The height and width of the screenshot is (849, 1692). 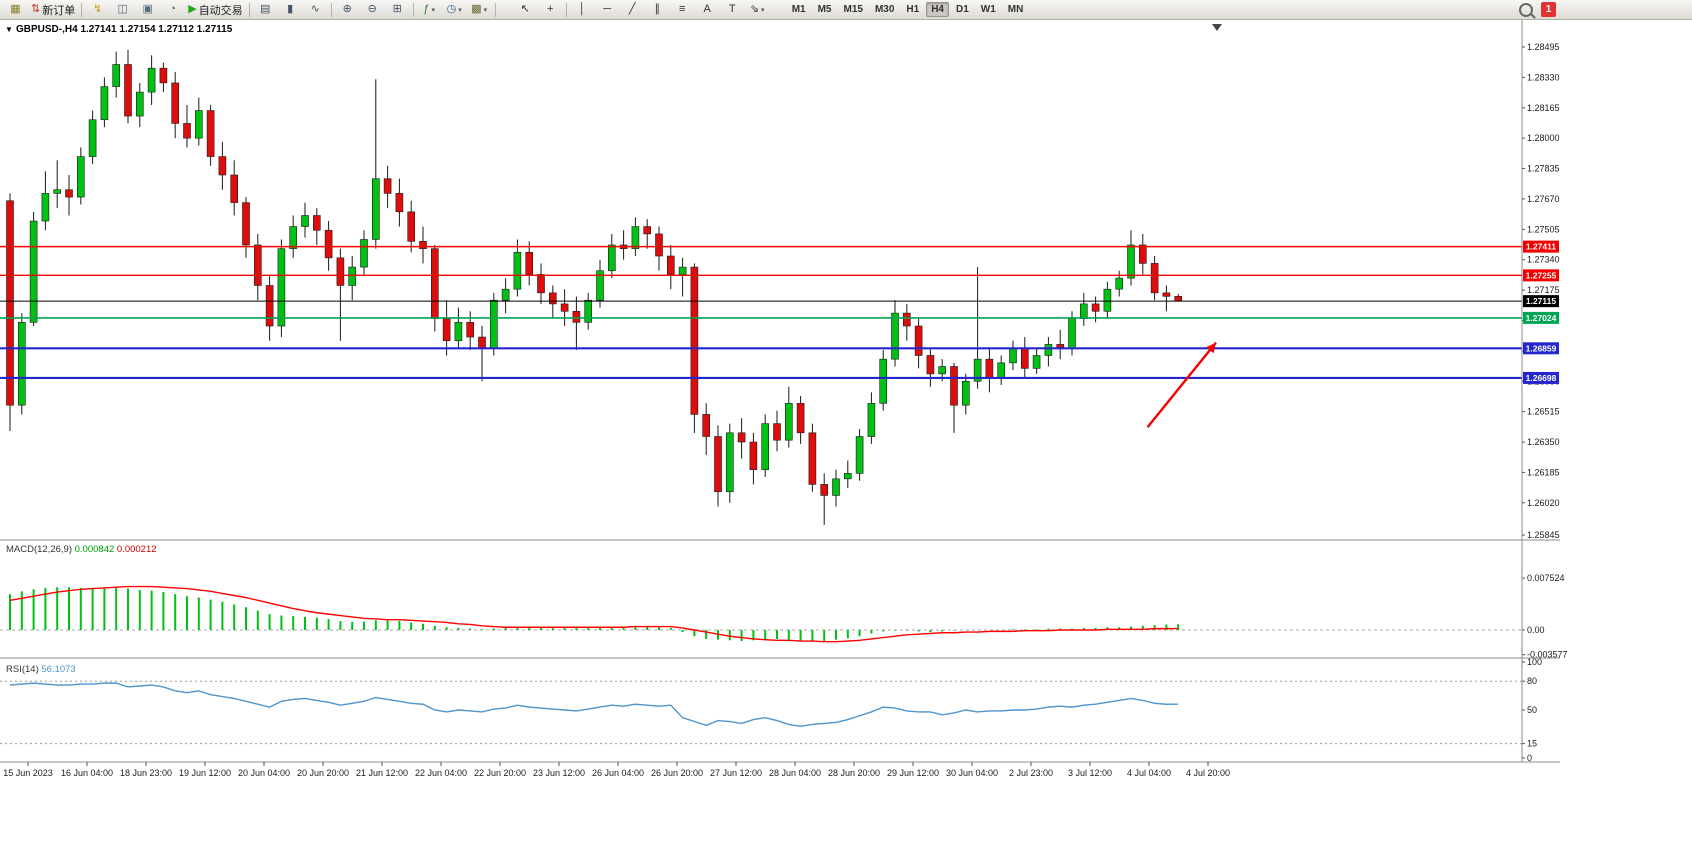 I want to click on timeframe-m15-button: M15, so click(x=853, y=9).